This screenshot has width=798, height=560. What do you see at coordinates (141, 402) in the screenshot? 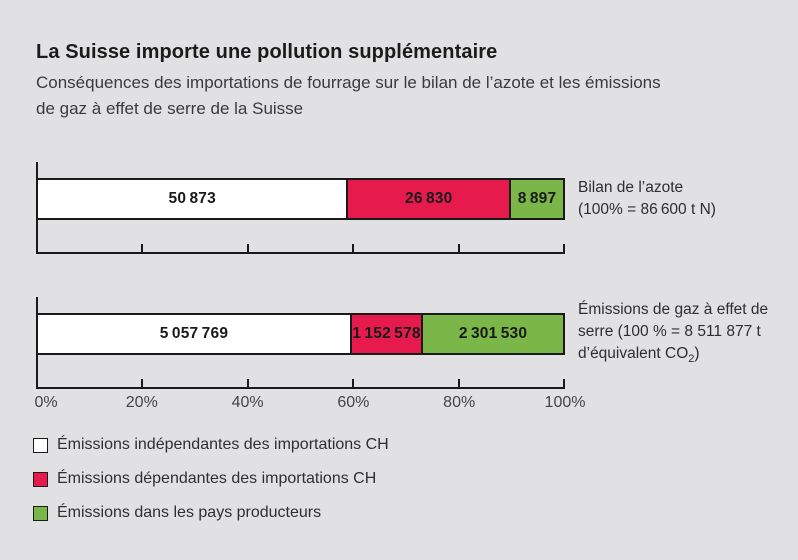
I see `x-axis-tick-label: 20%` at bounding box center [141, 402].